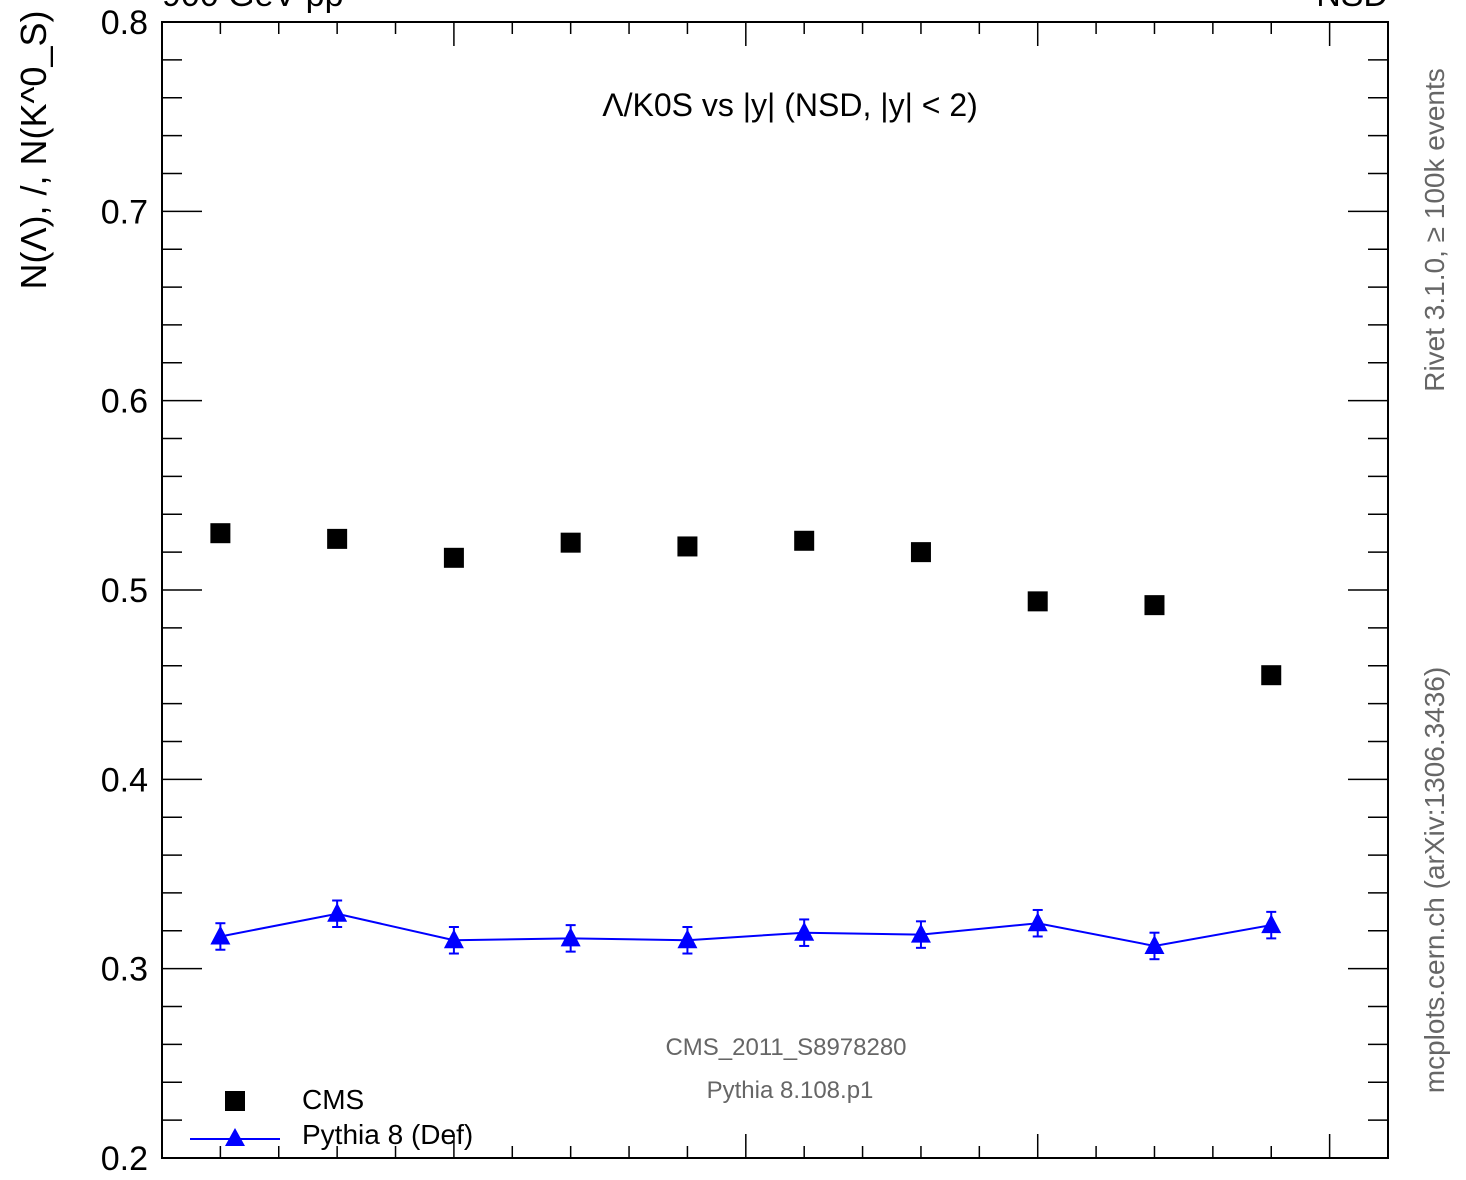  I want to click on y-tick-label: 0.8, so click(124, 23).